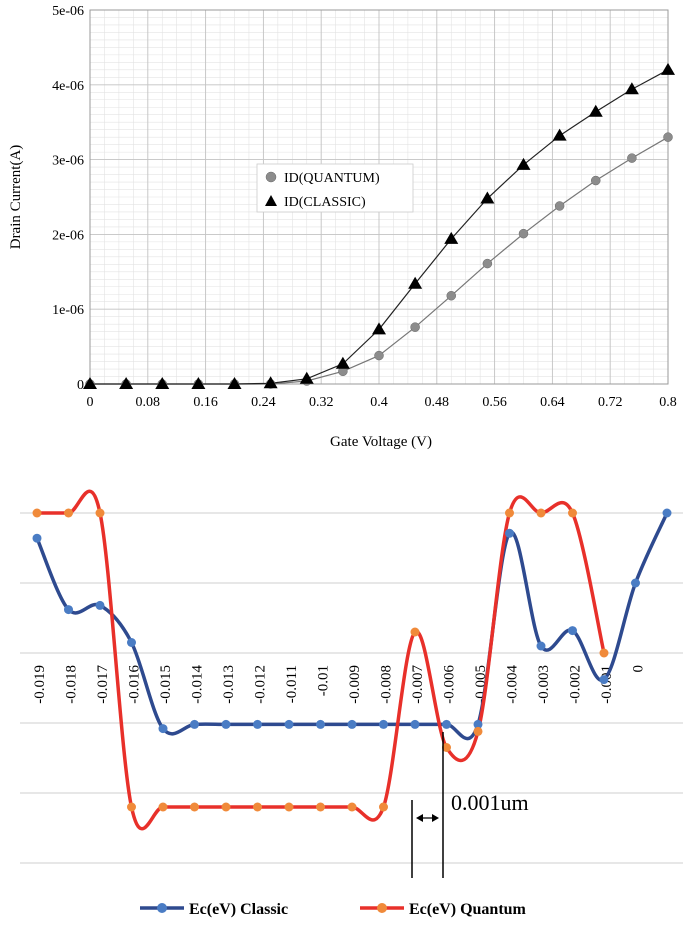 The image size is (683, 925). Describe the element at coordinates (437, 402) in the screenshot. I see `x-tick-label: 0.48` at that location.